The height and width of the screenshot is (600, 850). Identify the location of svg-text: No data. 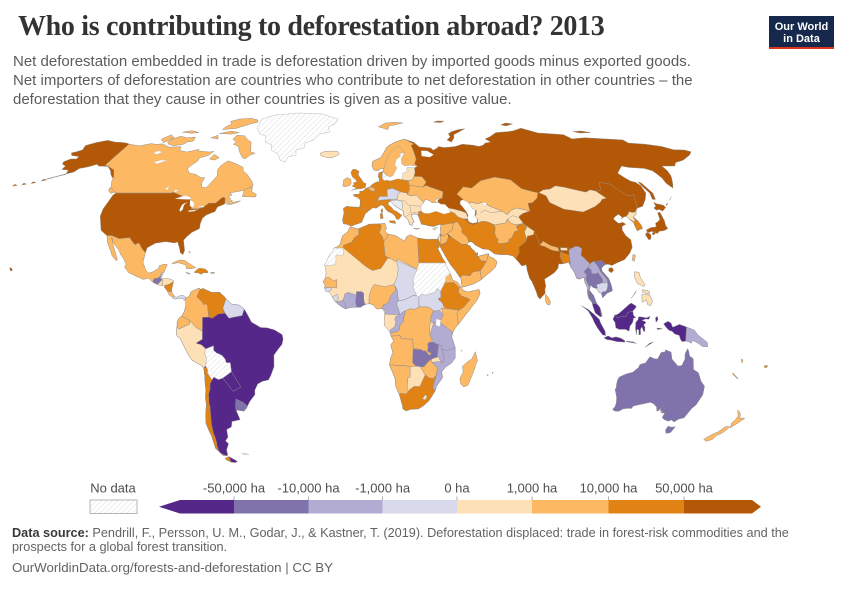
(113, 488).